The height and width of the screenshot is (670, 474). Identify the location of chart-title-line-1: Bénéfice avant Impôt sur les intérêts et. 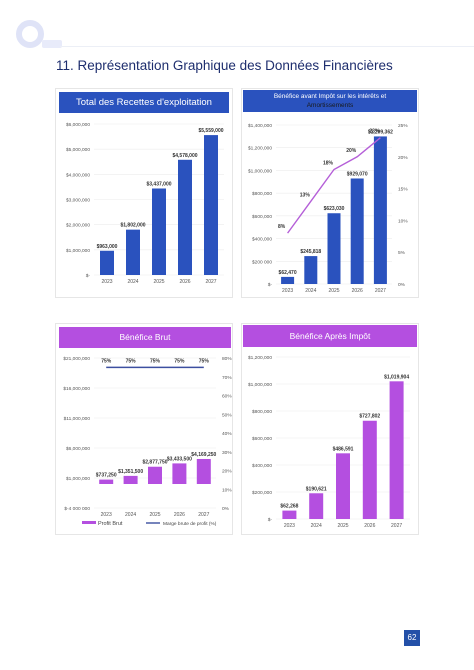
(330, 96).